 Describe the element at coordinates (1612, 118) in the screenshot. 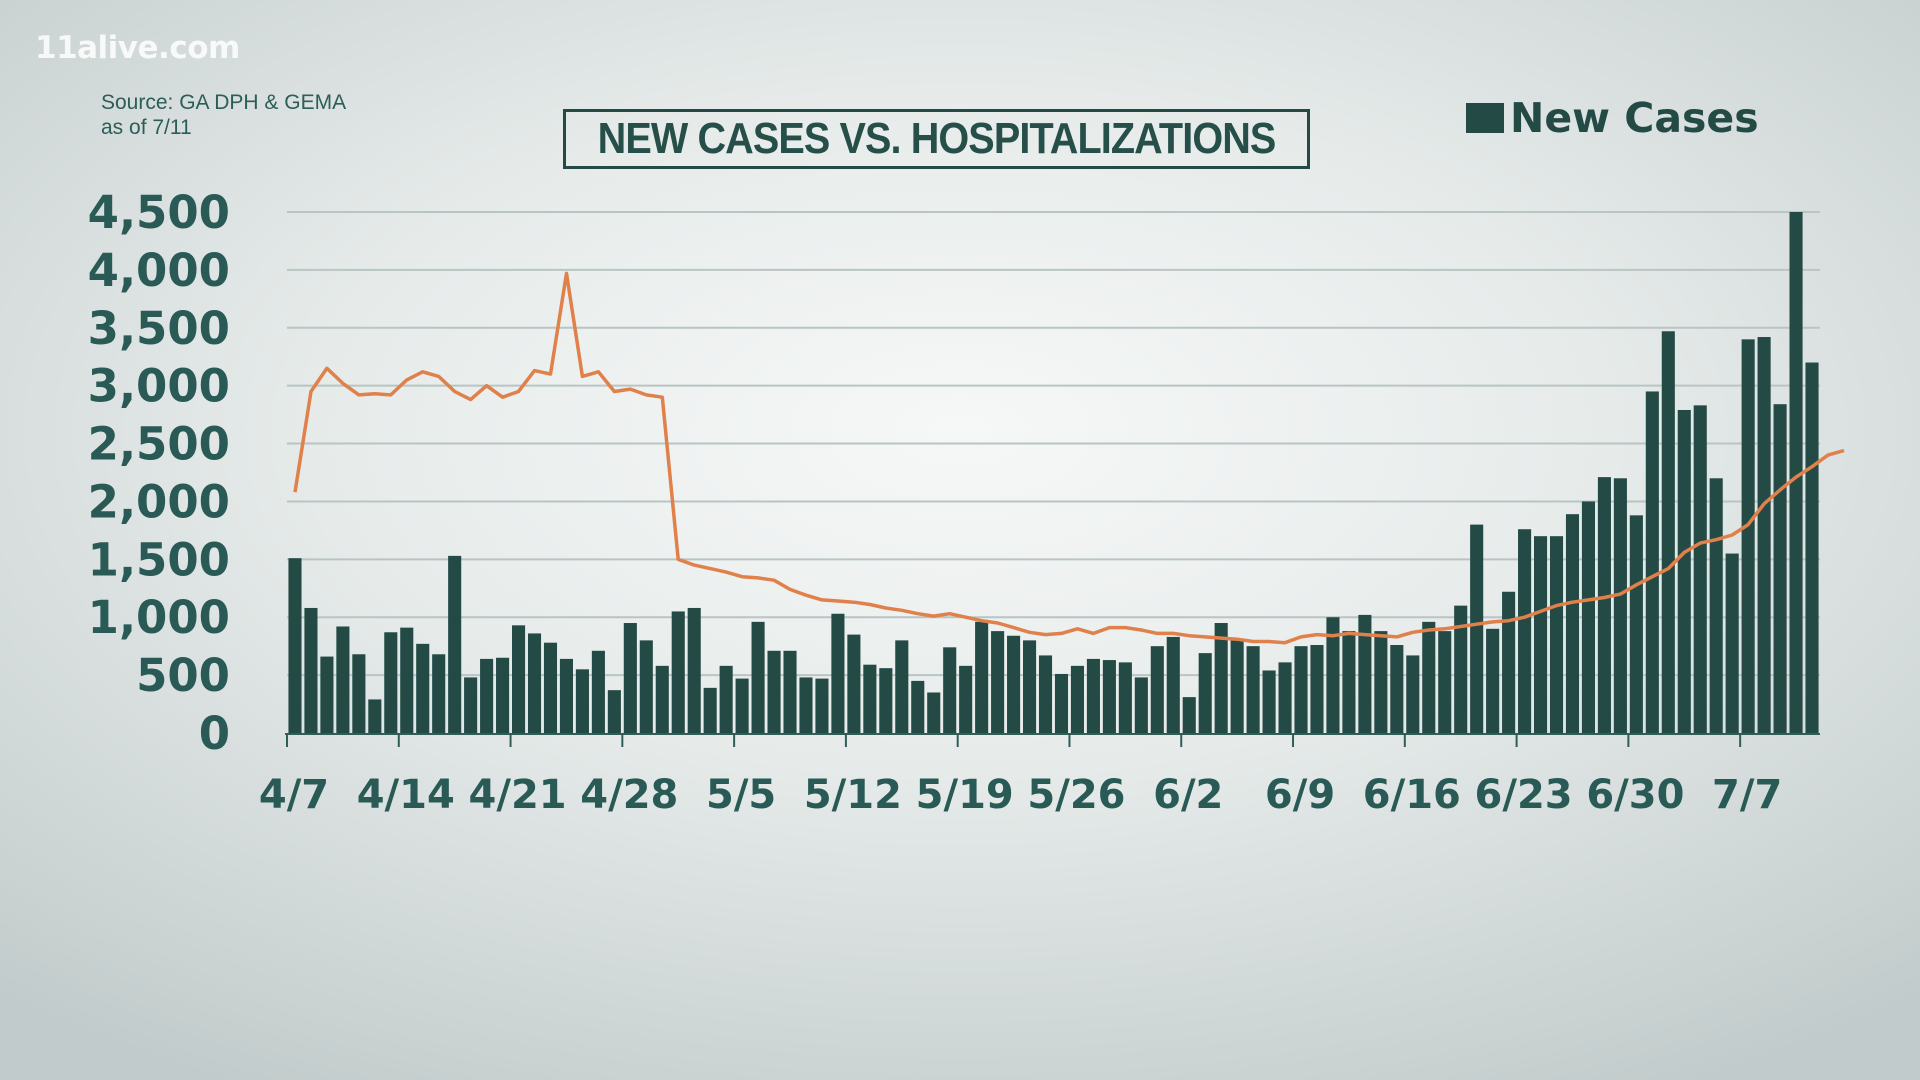

I see `legend: New Cases` at that location.